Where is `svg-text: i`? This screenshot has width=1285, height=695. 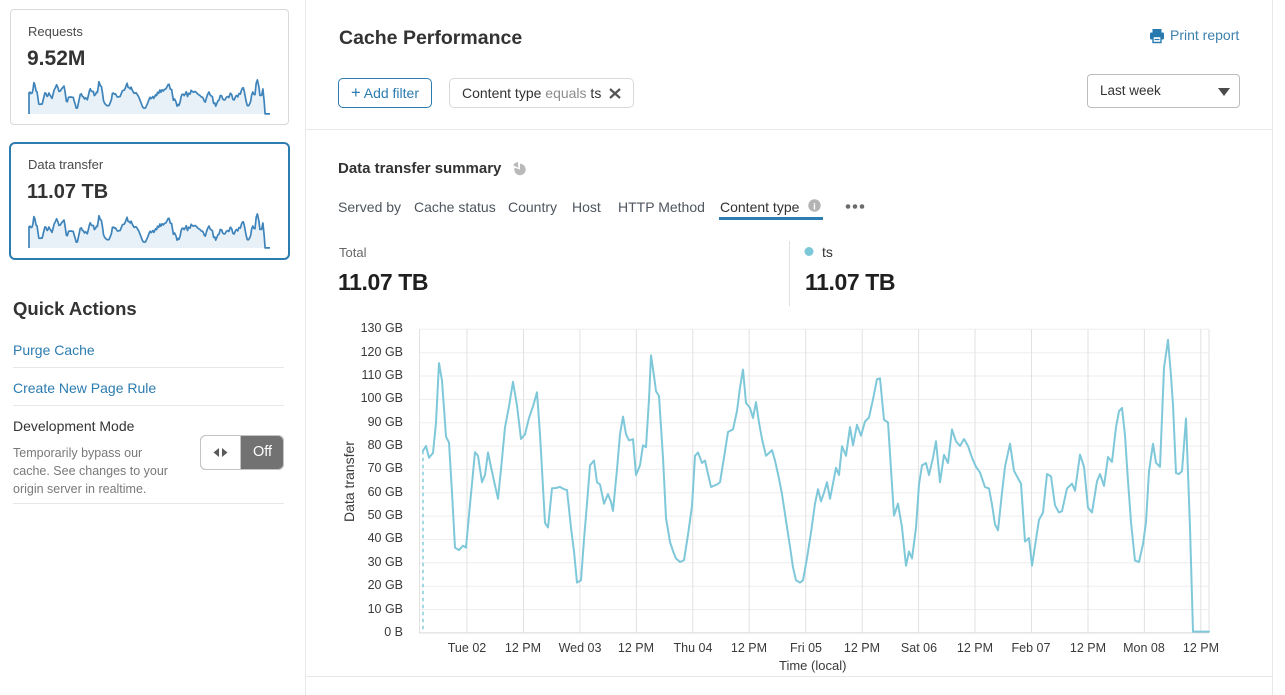
svg-text: i is located at coordinates (814, 206).